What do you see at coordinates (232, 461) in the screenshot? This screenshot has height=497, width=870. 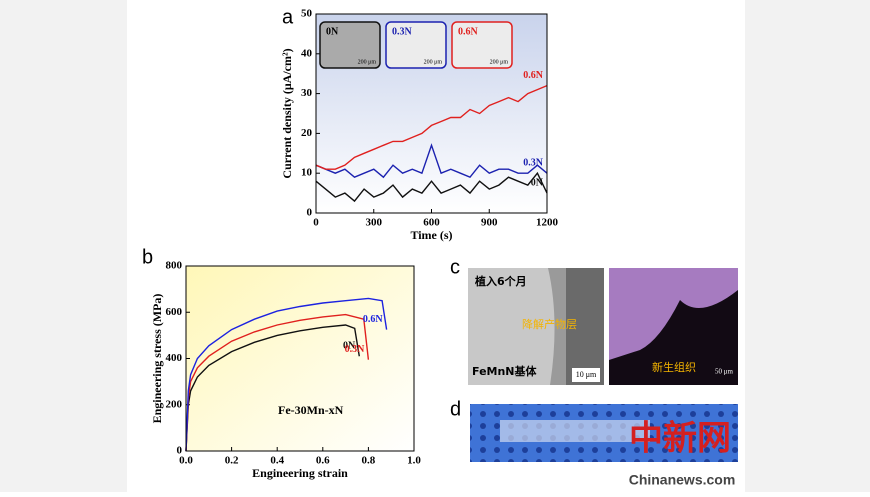 I see `x-tick-label: 0.2` at bounding box center [232, 461].